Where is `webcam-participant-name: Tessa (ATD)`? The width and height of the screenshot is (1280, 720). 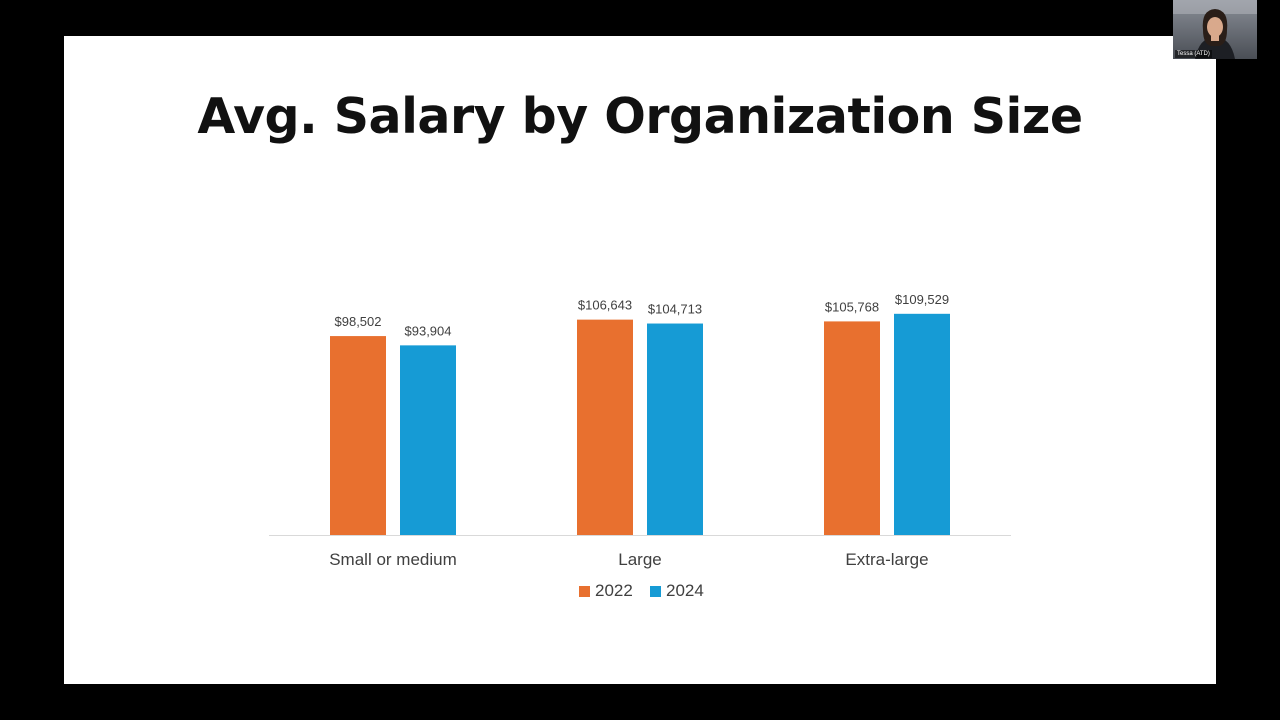
webcam-participant-name: Tessa (ATD) is located at coordinates (1193, 54).